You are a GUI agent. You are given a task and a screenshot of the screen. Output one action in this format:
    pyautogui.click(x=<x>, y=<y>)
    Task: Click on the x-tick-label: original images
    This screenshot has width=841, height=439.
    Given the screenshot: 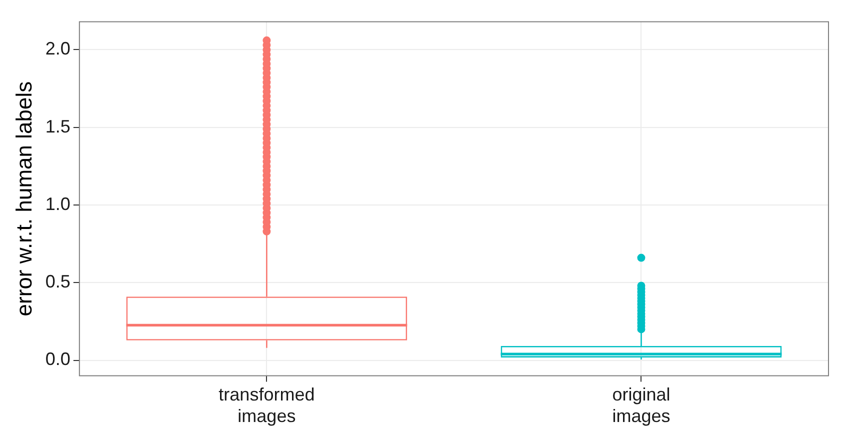 What is the action you would take?
    pyautogui.click(x=641, y=405)
    